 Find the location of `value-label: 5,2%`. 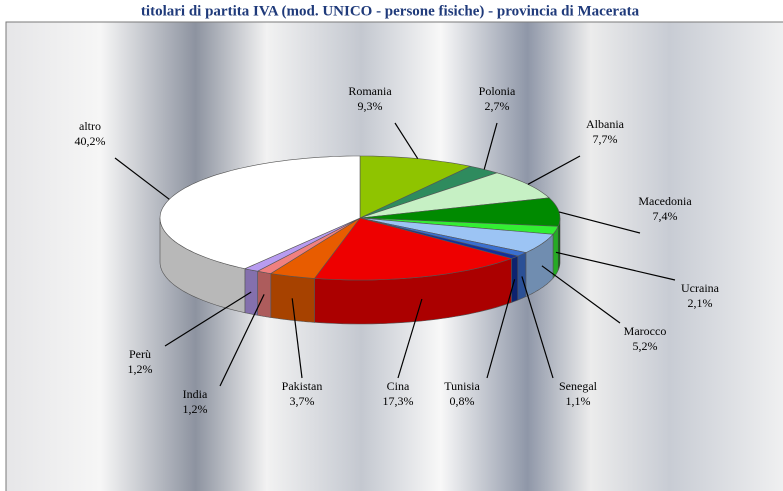

value-label: 5,2% is located at coordinates (645, 346).